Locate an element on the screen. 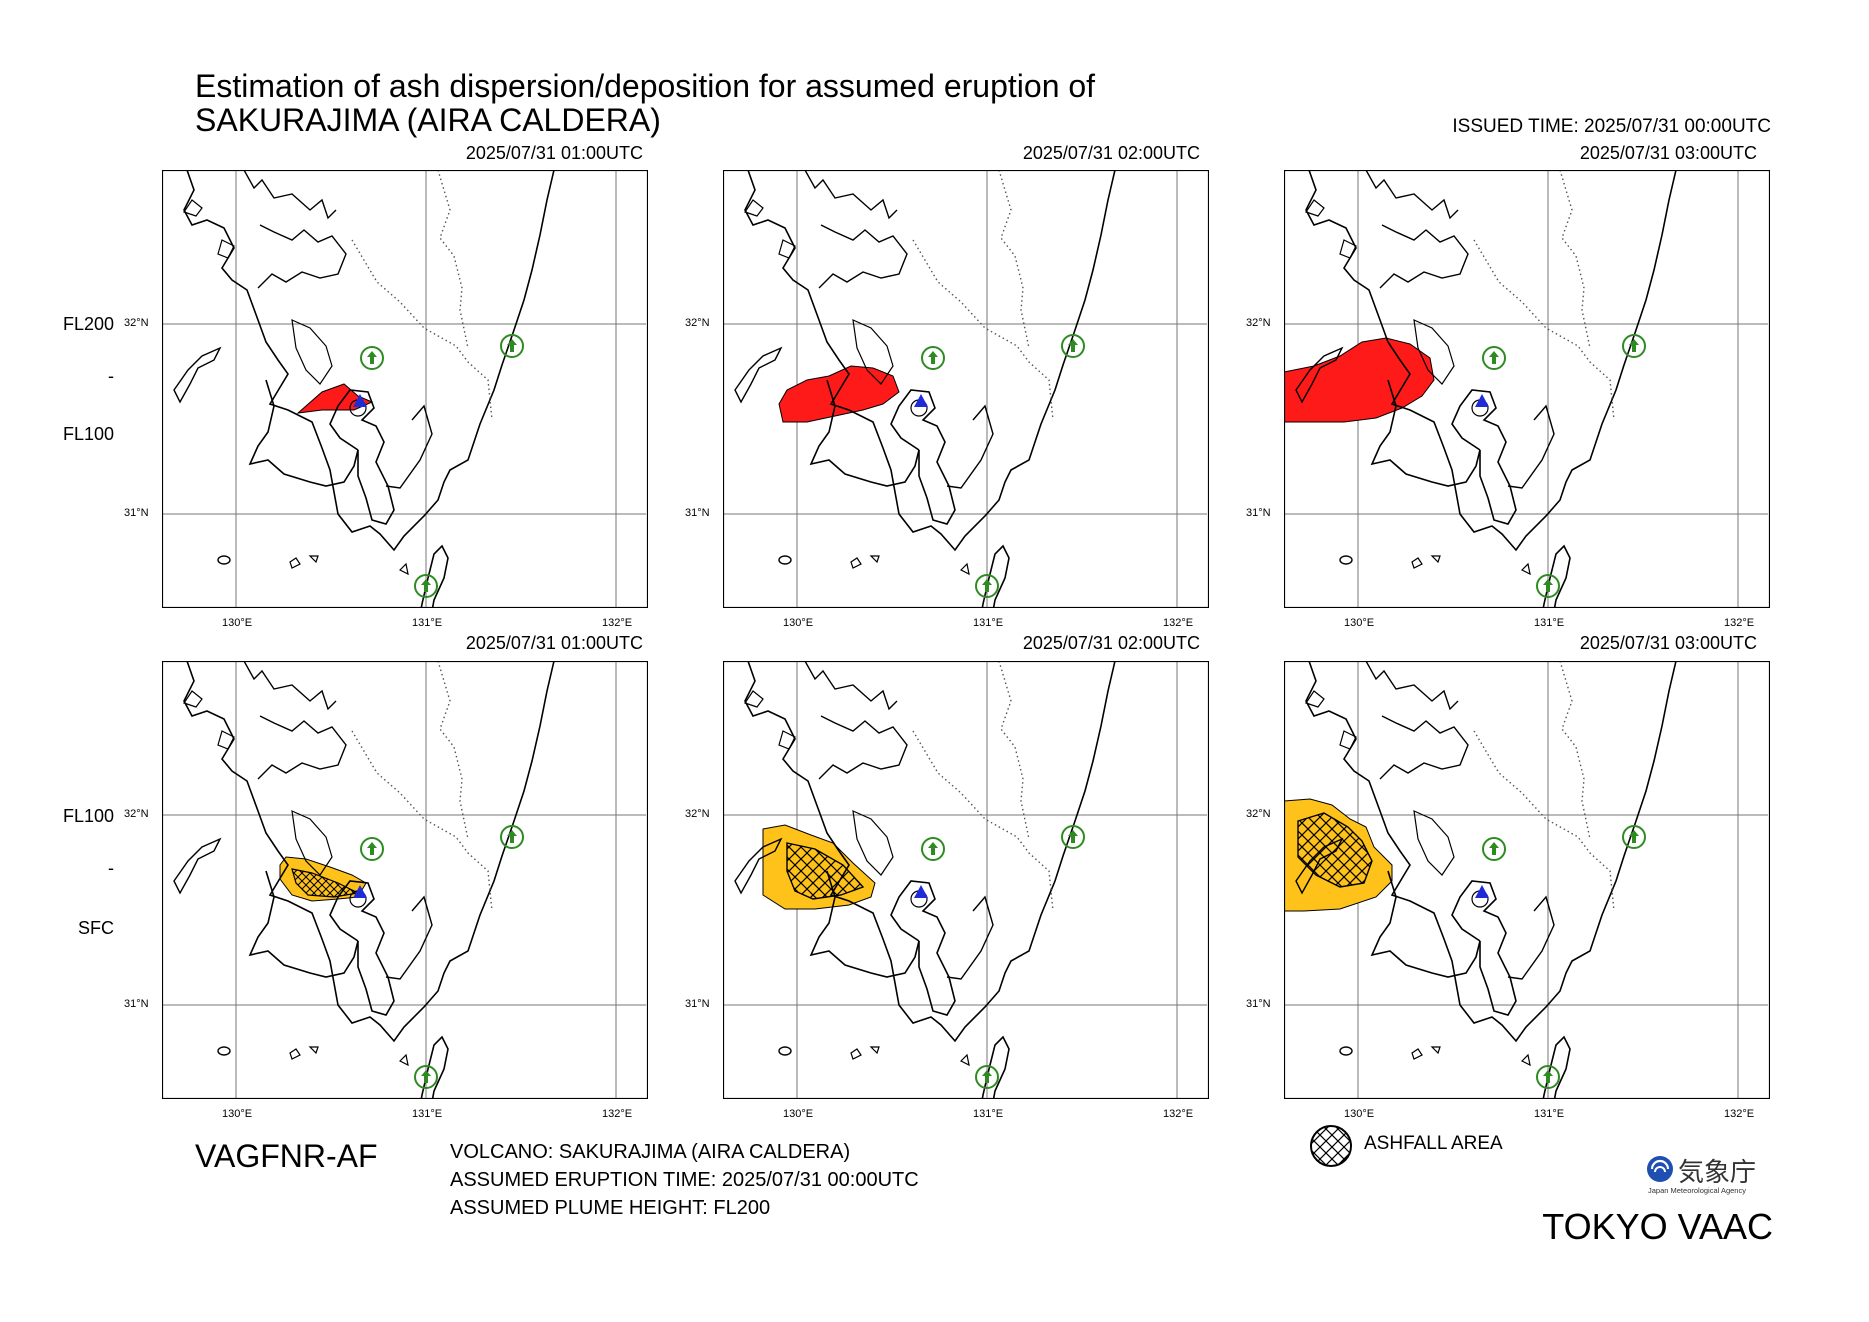 The height and width of the screenshot is (1322, 1869). row1-level-bottom: FL100 is located at coordinates (89, 434).